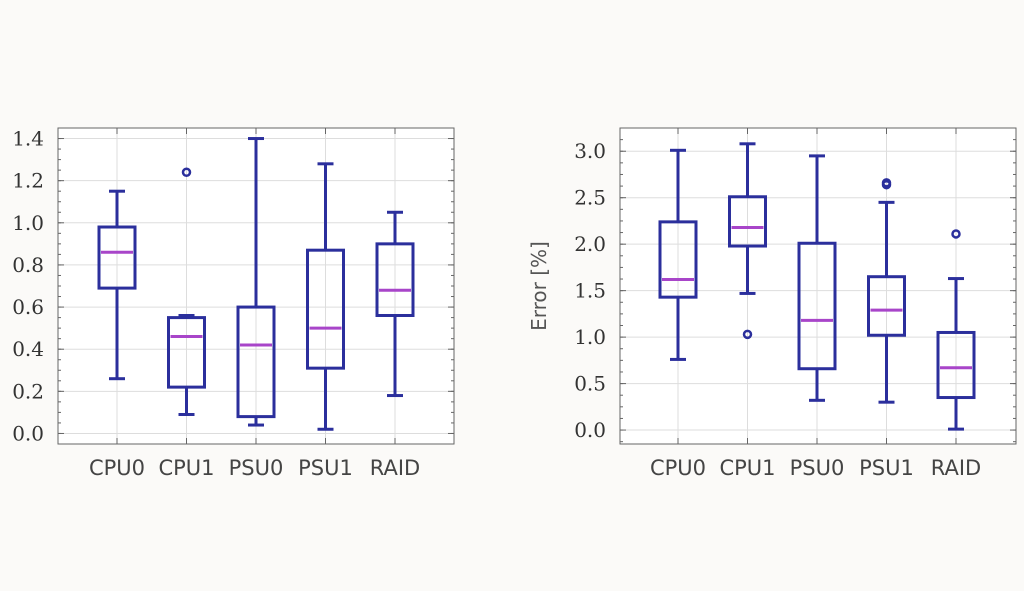 Image resolution: width=1024 pixels, height=591 pixels. I want to click on y-tick-label: 3.0, so click(590, 151).